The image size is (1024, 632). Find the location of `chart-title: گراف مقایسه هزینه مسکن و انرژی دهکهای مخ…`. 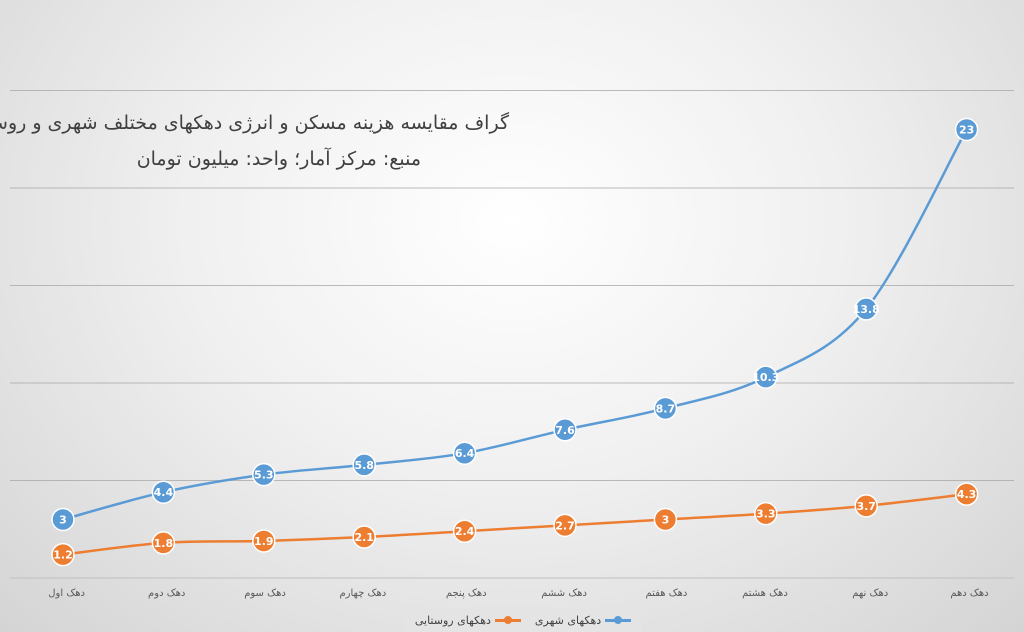

chart-title: گراف مقایسه هزینه مسکن و انرژی دهکهای مخ… is located at coordinates (254, 123).